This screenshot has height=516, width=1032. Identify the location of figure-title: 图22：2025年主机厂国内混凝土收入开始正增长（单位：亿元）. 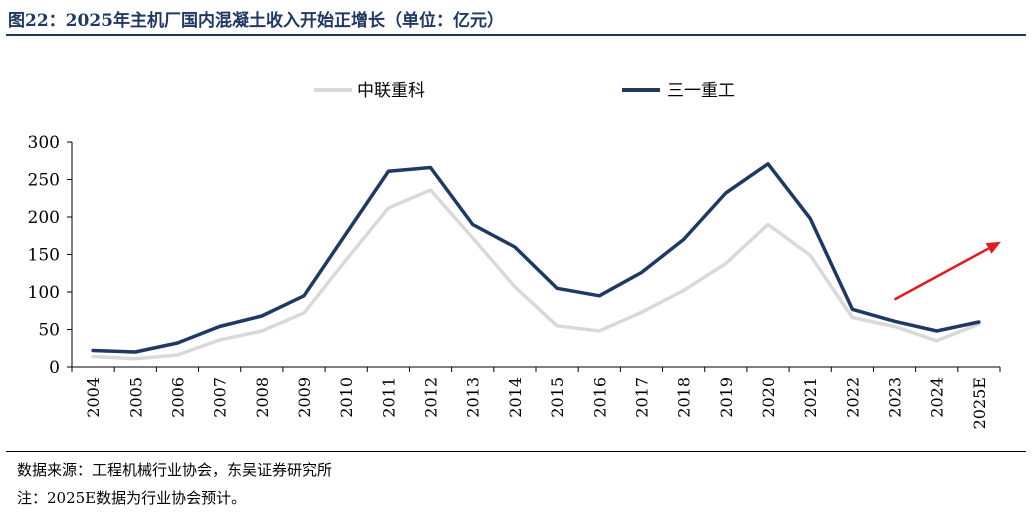
(256, 21).